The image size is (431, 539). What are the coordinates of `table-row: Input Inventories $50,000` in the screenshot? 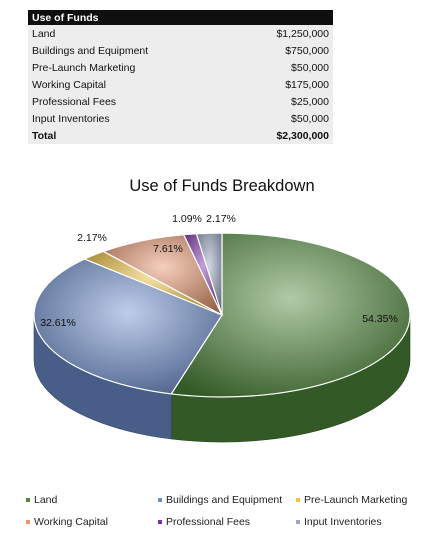 It's located at (180, 118).